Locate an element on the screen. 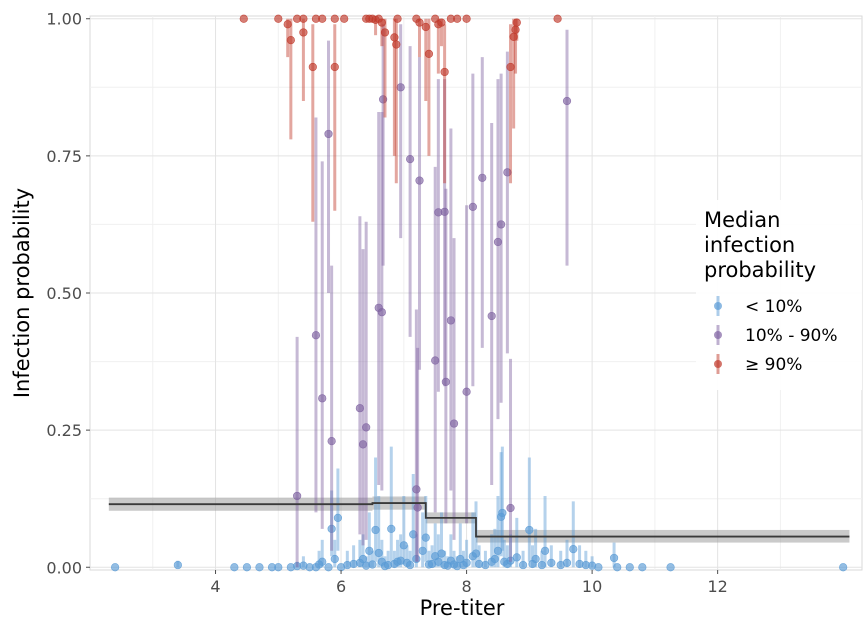 The image size is (863, 617). x-tick-label: 8 is located at coordinates (466, 586).